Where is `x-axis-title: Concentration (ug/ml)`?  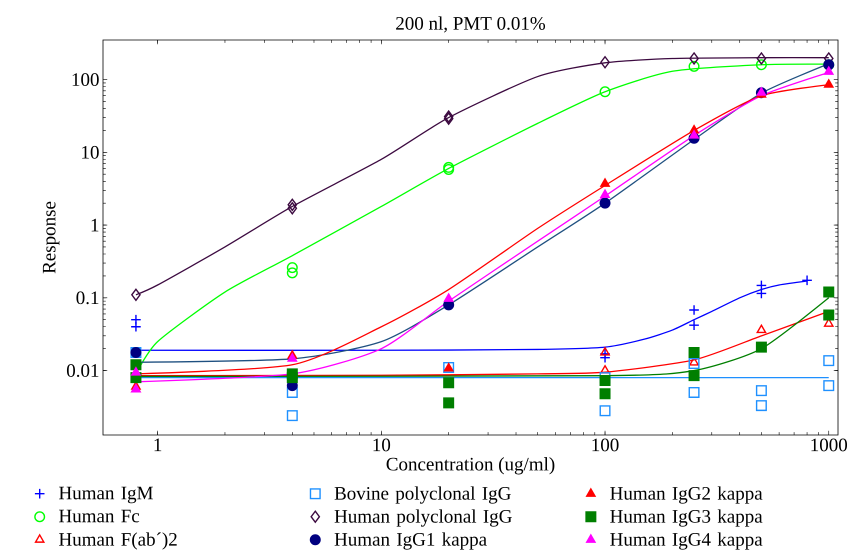
x-axis-title: Concentration (ug/ml) is located at coordinates (470, 465).